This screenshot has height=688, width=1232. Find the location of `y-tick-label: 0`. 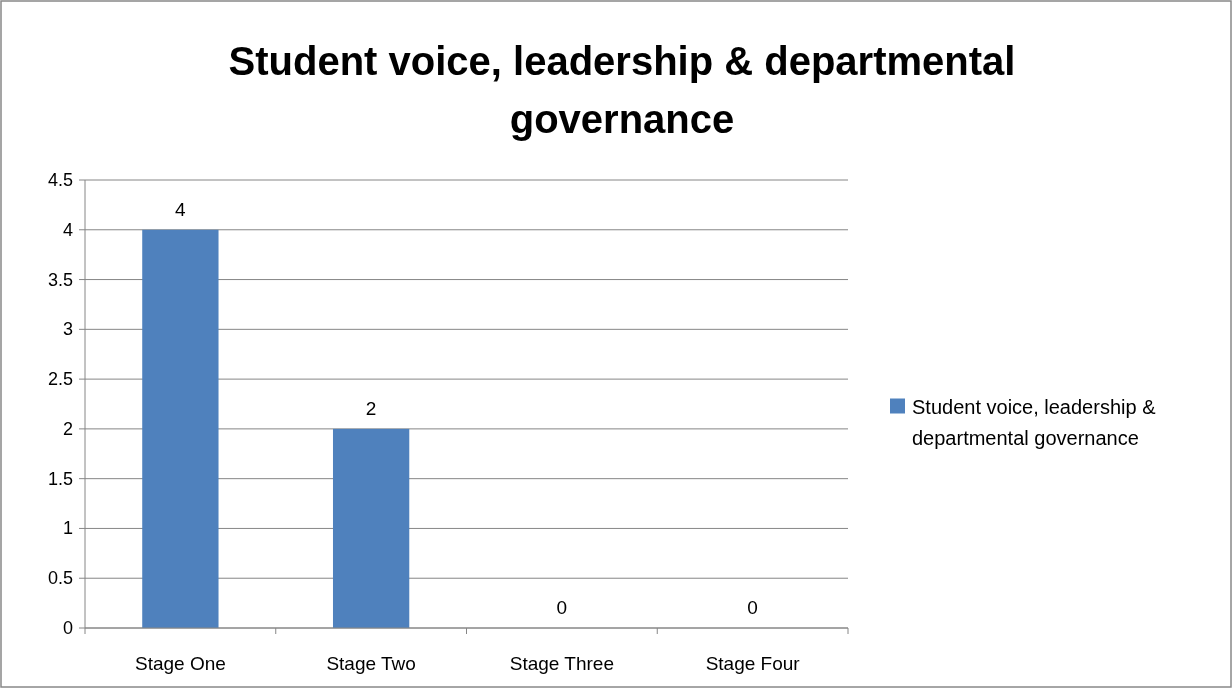

y-tick-label: 0 is located at coordinates (67, 628).